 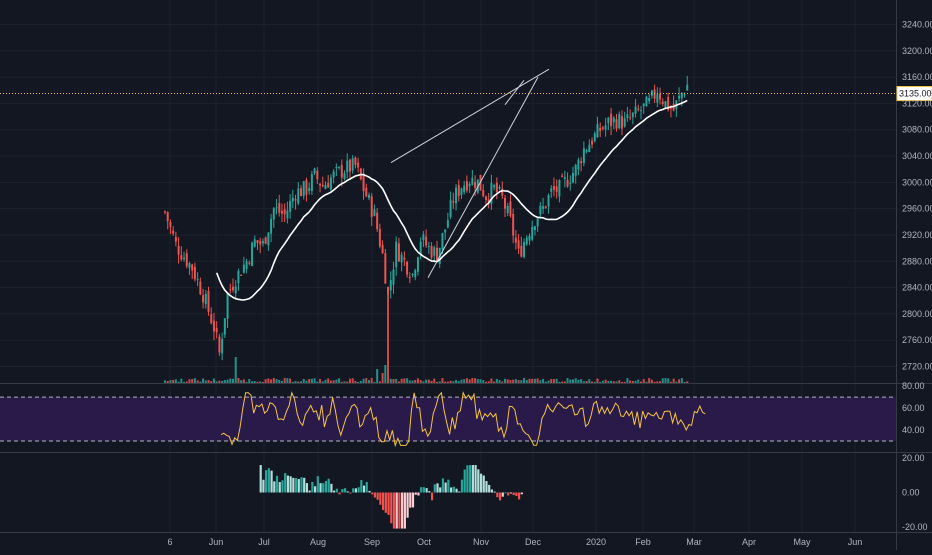 What do you see at coordinates (470, 116) in the screenshot?
I see `trendline-upper` at bounding box center [470, 116].